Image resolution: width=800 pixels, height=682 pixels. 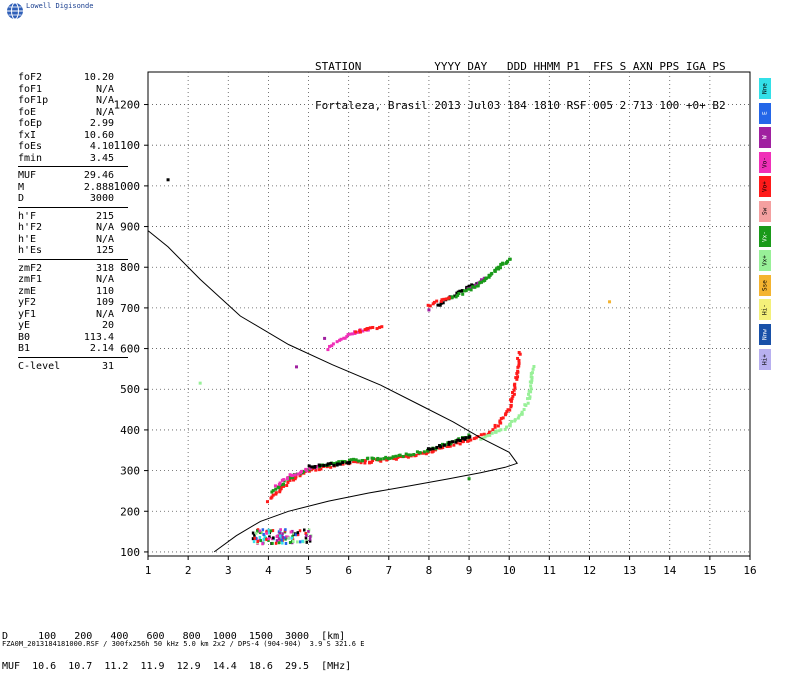 What do you see at coordinates (765, 88) in the screenshot?
I see `legend-item: Nne` at bounding box center [765, 88].